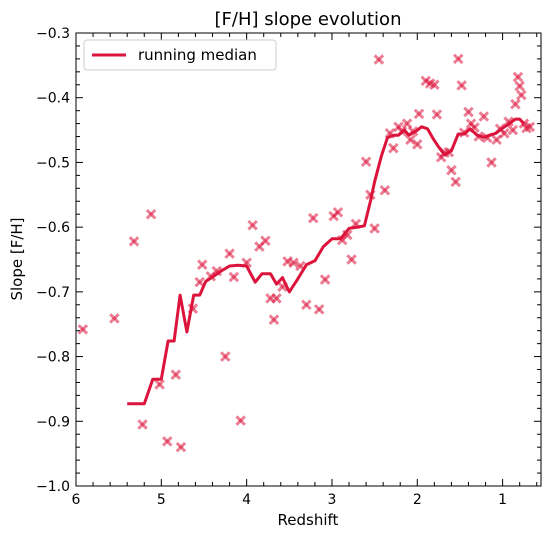  What do you see at coordinates (246, 500) in the screenshot?
I see `x-tick-label: 4` at bounding box center [246, 500].